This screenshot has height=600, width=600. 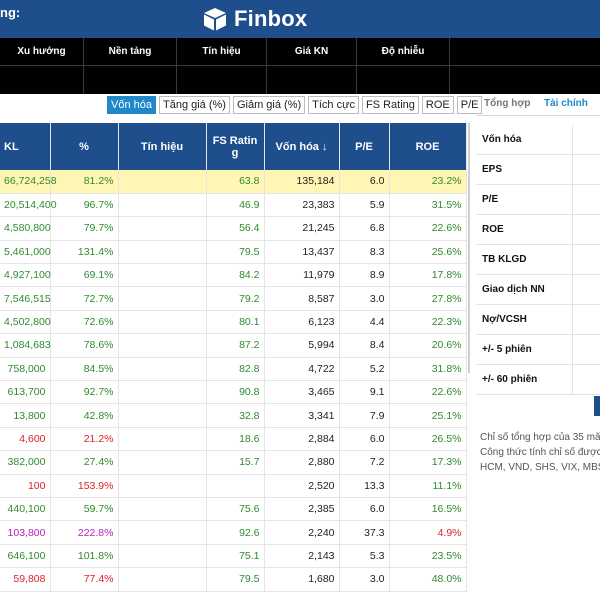 I want to click on filter-extra, so click(x=525, y=66).